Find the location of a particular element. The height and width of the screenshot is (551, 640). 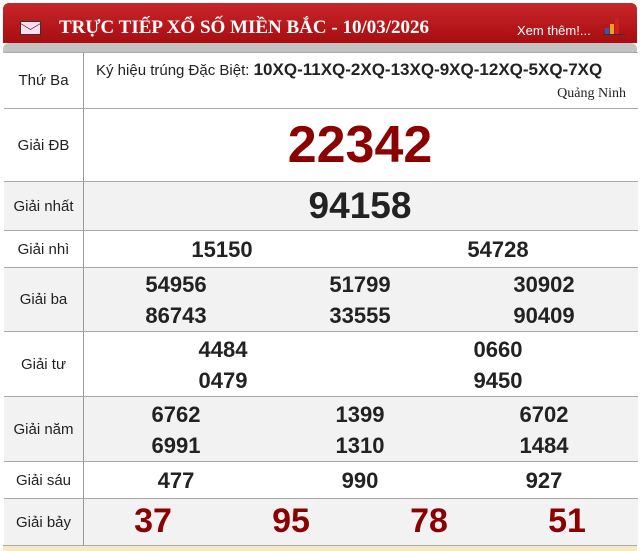

prize-row-g5: Giải năm 6762 1399 6702 6991 1310 1484 is located at coordinates (321, 428).